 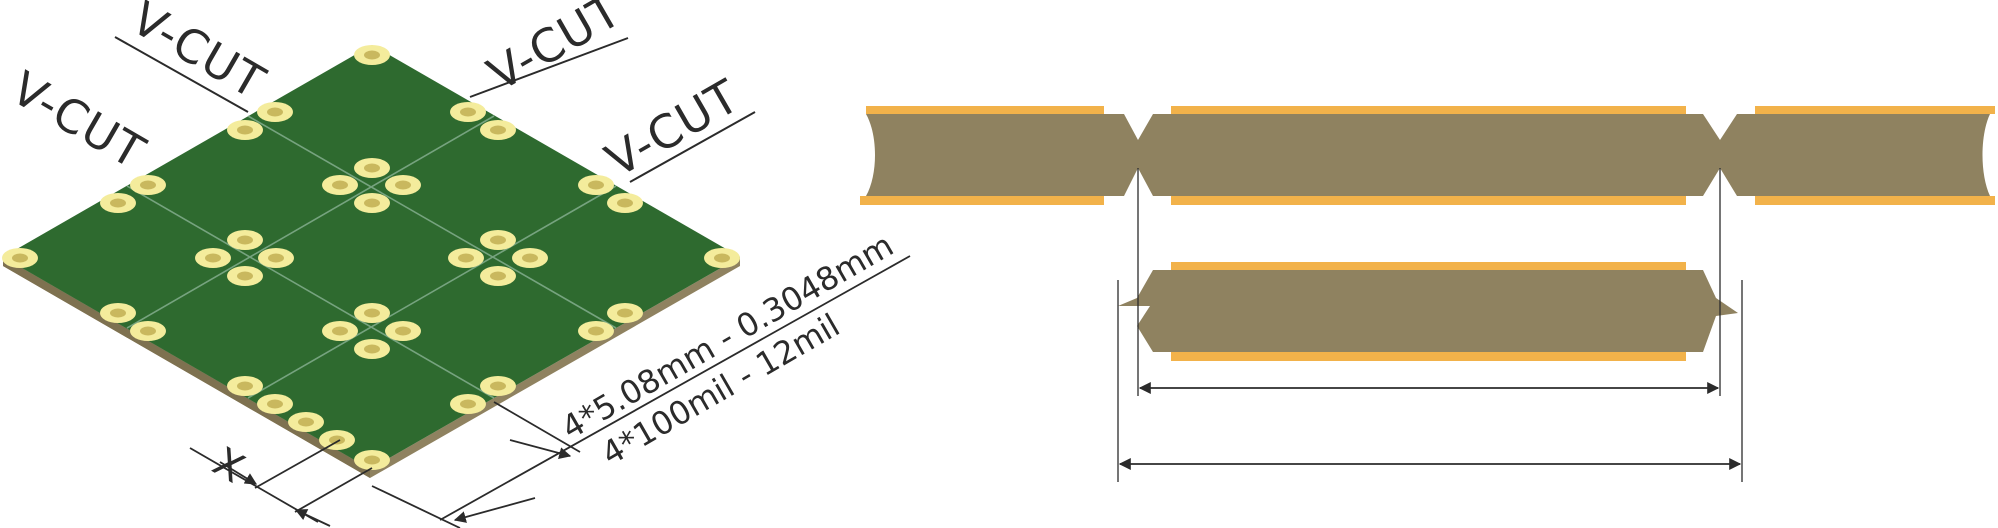 I want to click on x-dimension-label: X, so click(x=228, y=466).